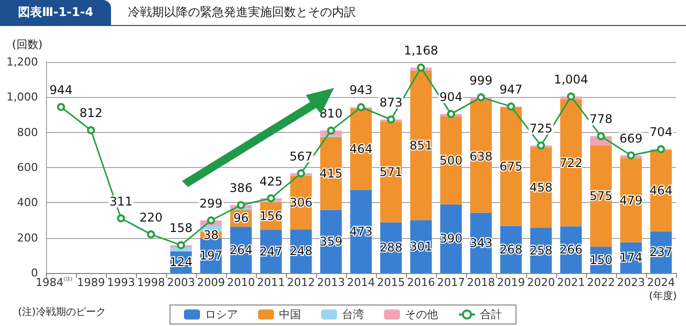 The image size is (686, 326). What do you see at coordinates (391, 247) in the screenshot?
I see `data-label: 288` at bounding box center [391, 247].